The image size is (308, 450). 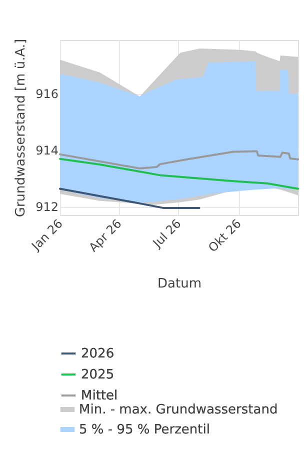 I want to click on y-tick-label: 916, so click(x=47, y=94).